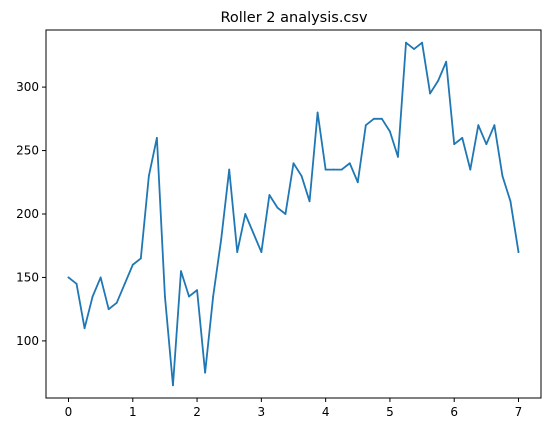  I want to click on x-tick-label: 3, so click(262, 412).